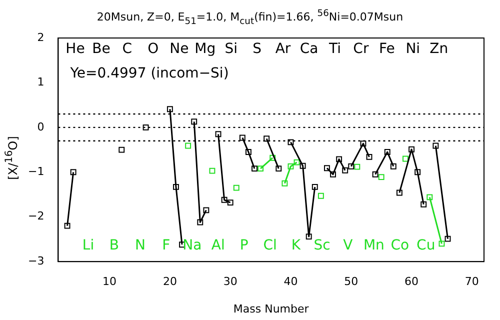 Image resolution: width=500 pixels, height=320 pixels. Describe the element at coordinates (230, 281) in the screenshot. I see `x-tick-label: 30` at that location.